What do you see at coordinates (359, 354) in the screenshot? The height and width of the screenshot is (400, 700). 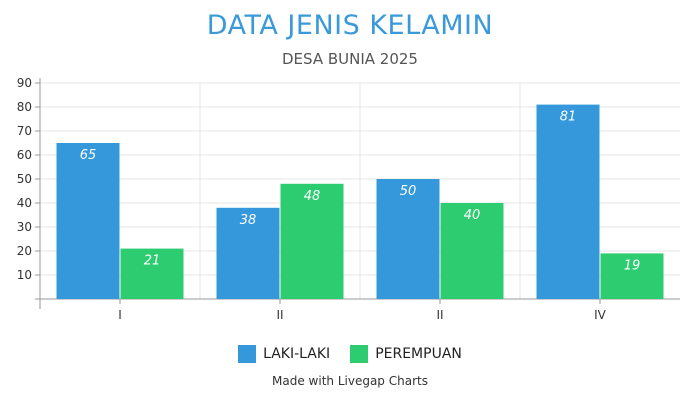 I see `legend-swatch-perempuan` at bounding box center [359, 354].